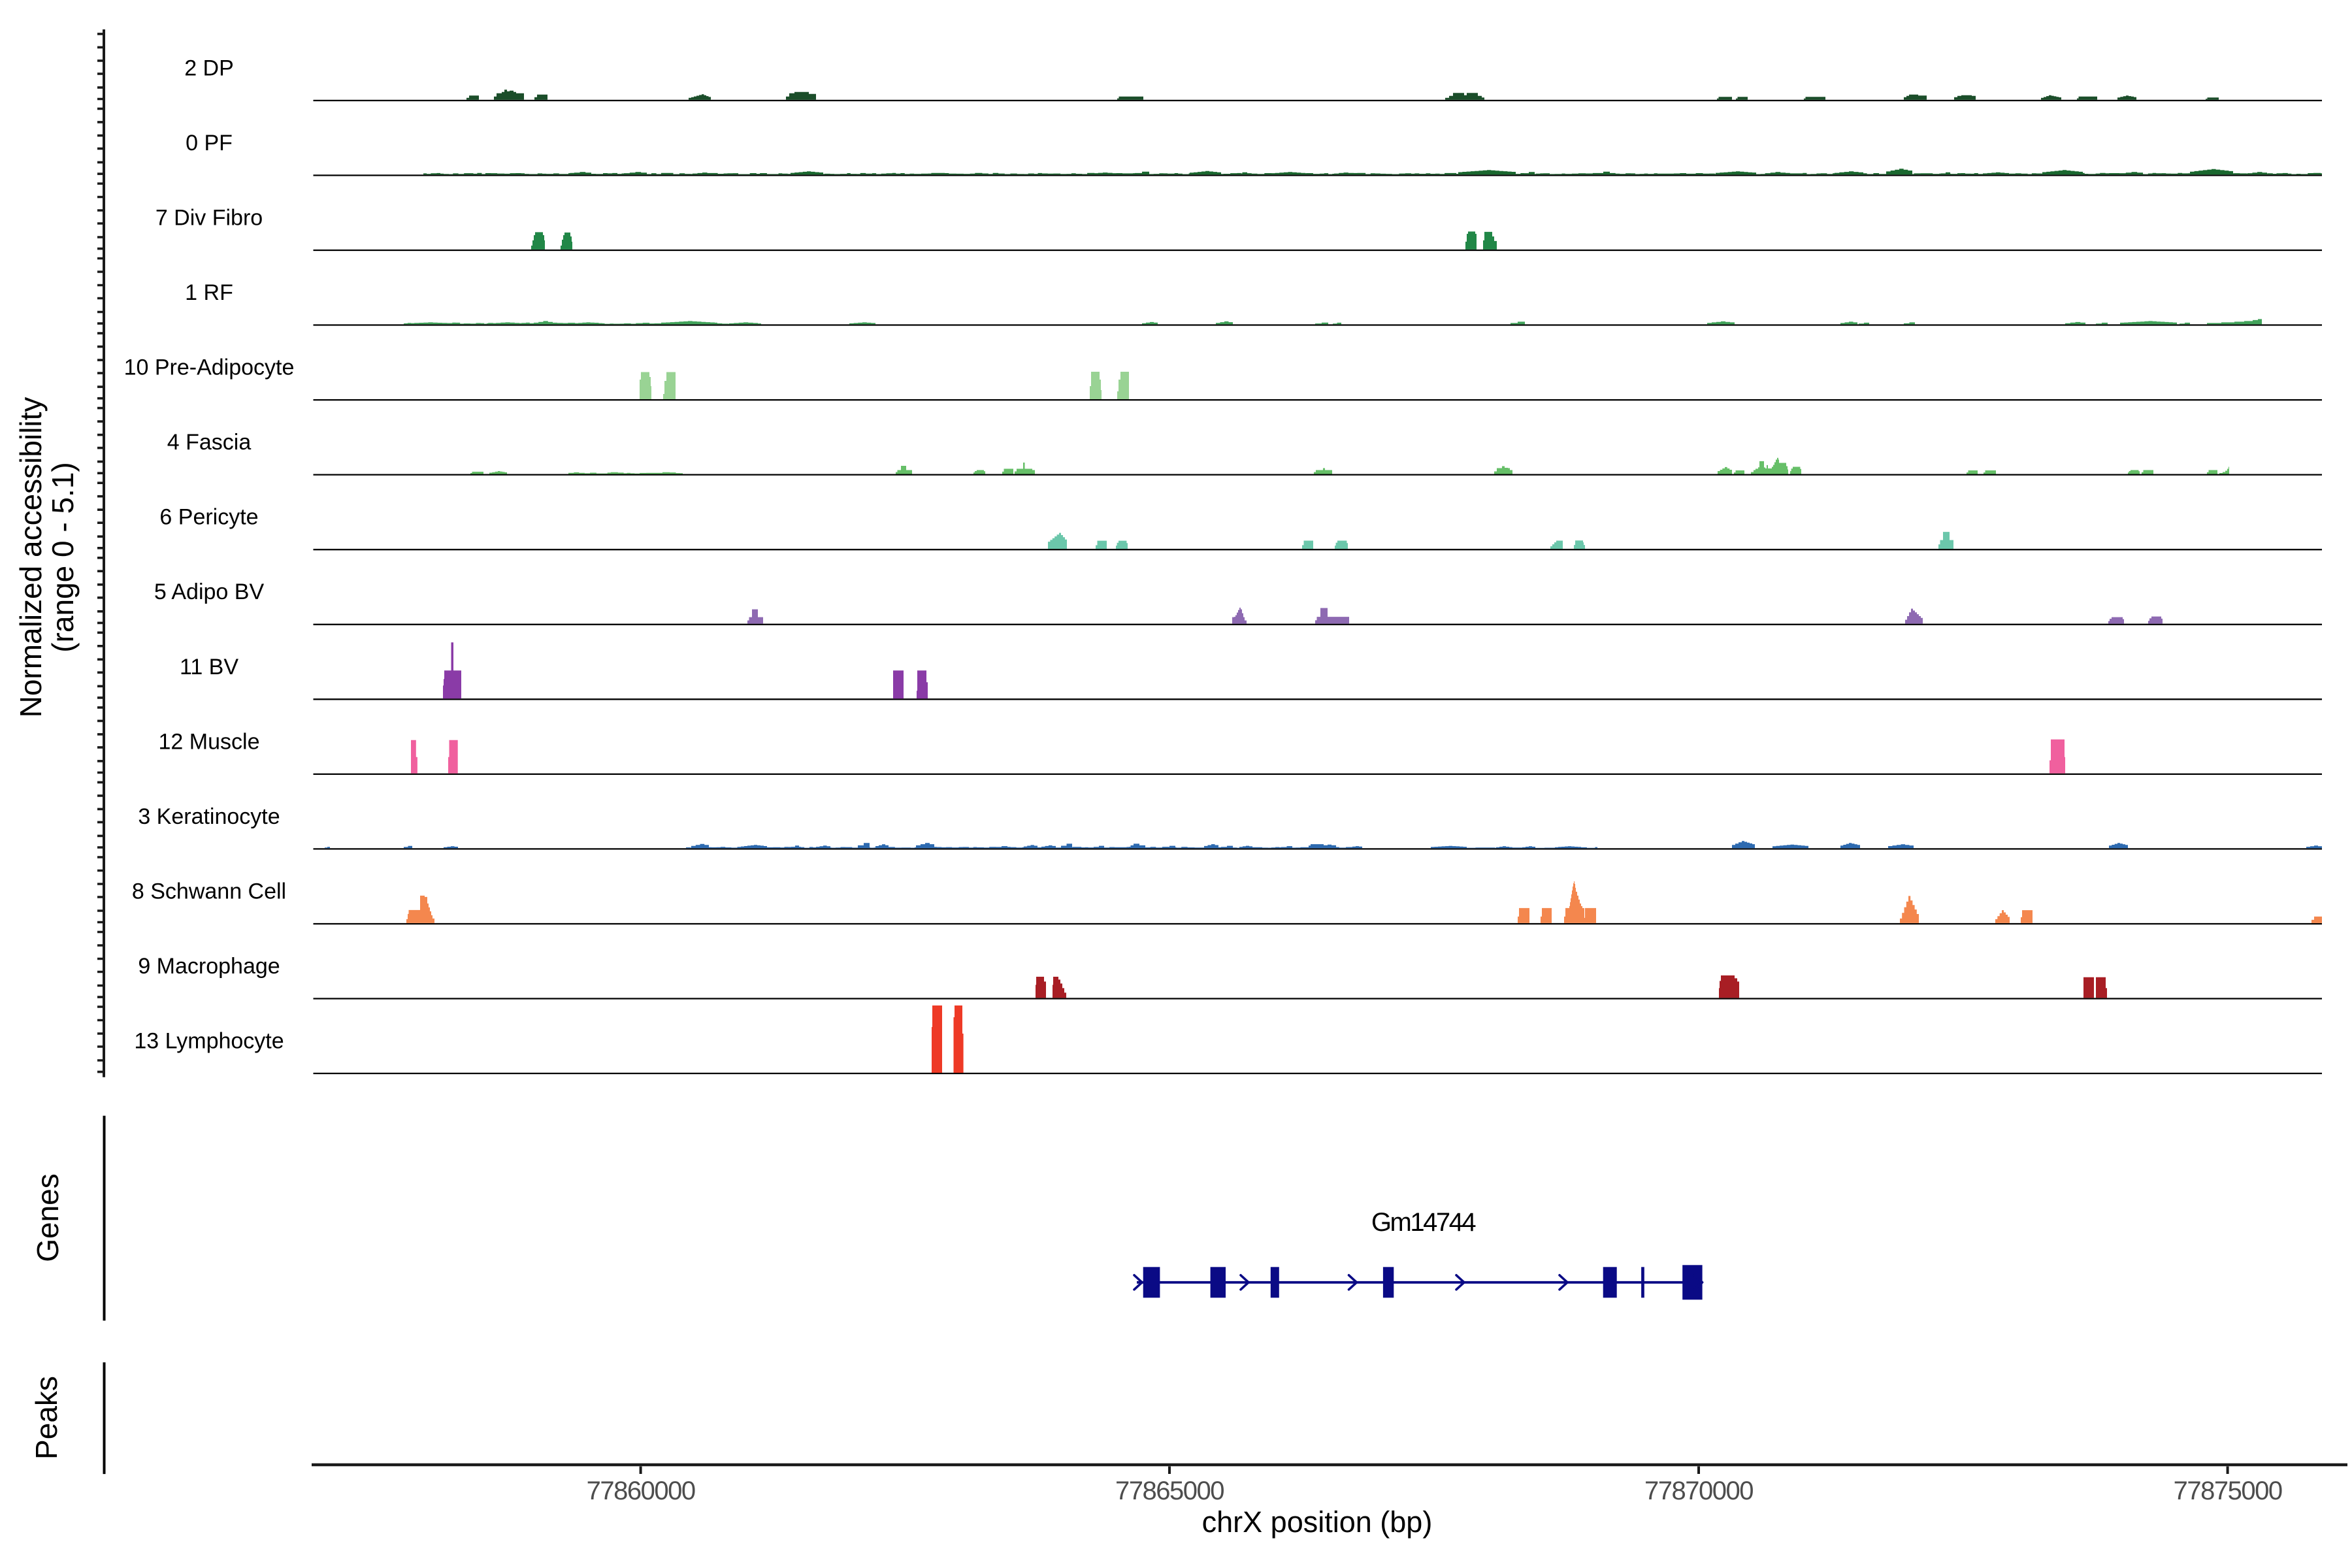 Image resolution: width=2352 pixels, height=1568 pixels. I want to click on svg-text: Normalized accessibility, so click(31, 557).